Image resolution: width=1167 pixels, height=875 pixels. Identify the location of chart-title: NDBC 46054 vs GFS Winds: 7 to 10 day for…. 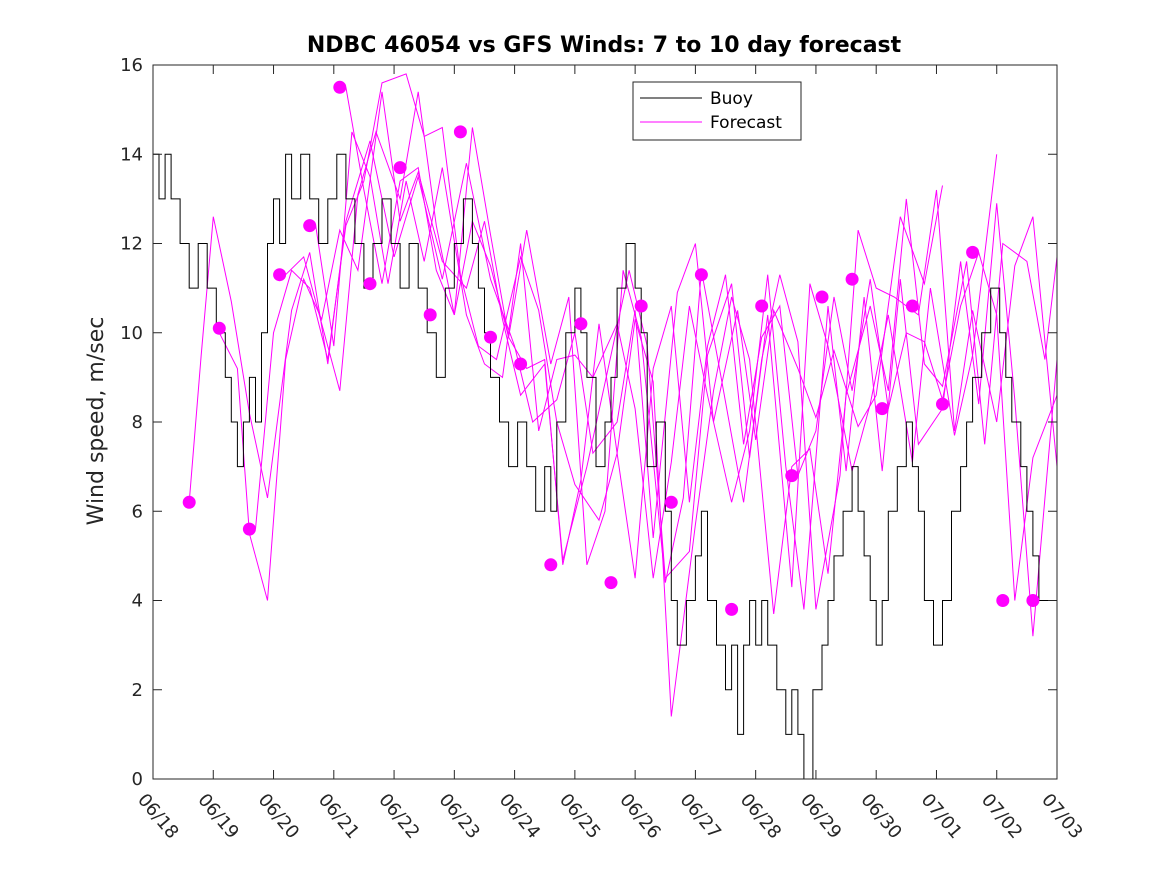
(604, 45).